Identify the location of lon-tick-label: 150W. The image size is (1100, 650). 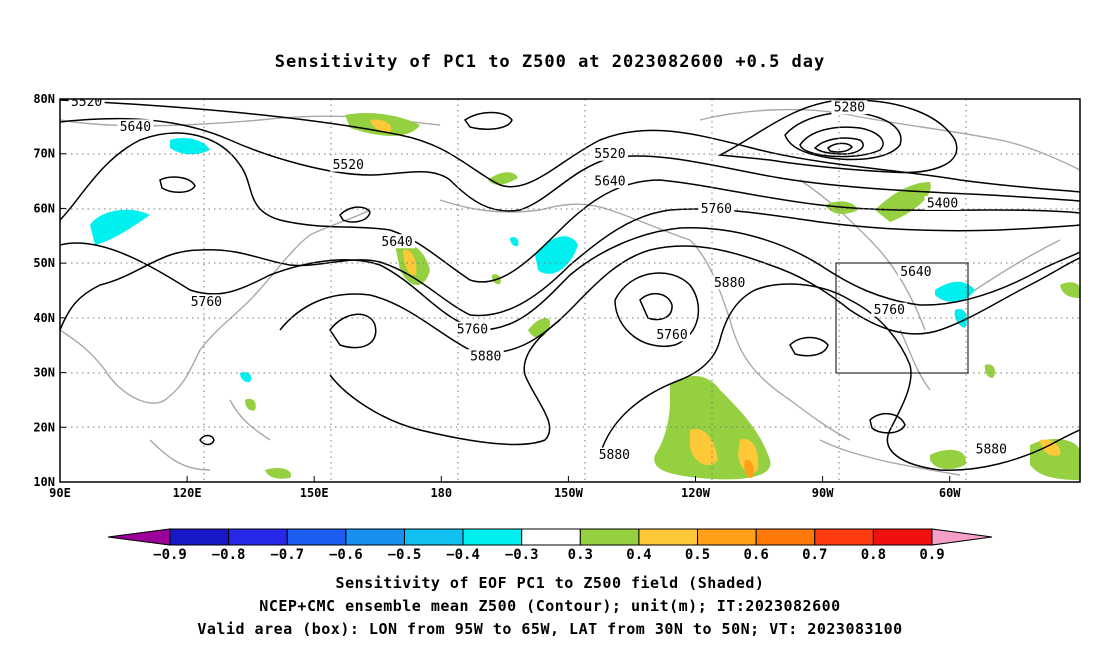
(569, 493).